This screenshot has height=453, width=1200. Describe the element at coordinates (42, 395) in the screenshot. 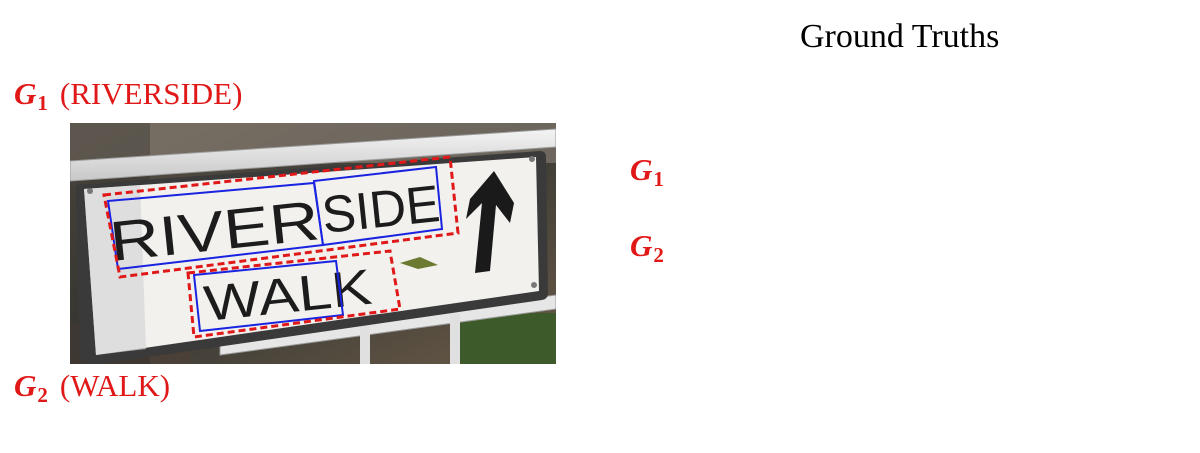

I see `g2-subscript: 2` at that location.